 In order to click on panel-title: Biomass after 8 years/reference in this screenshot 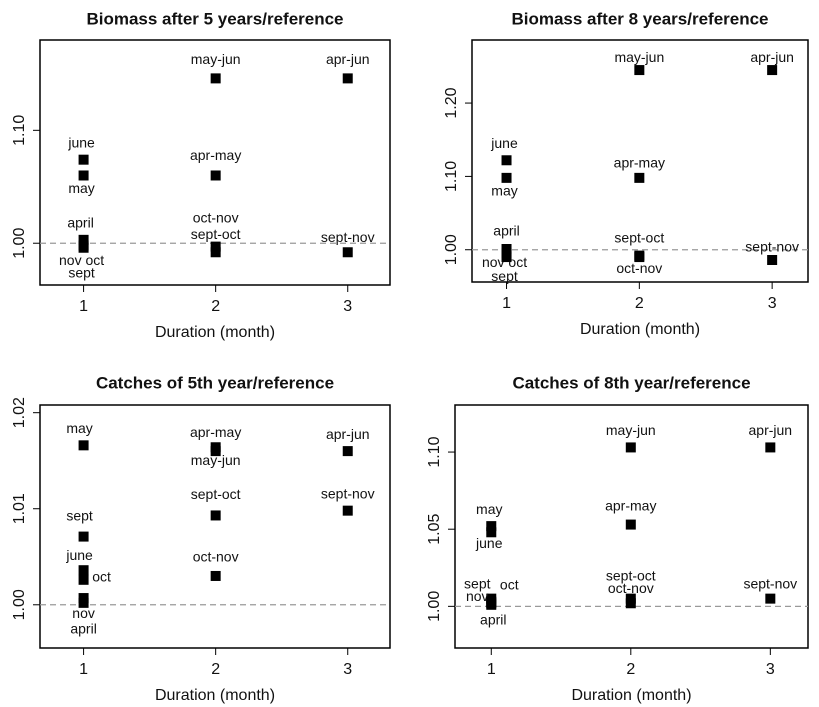, I will do `click(639, 18)`.